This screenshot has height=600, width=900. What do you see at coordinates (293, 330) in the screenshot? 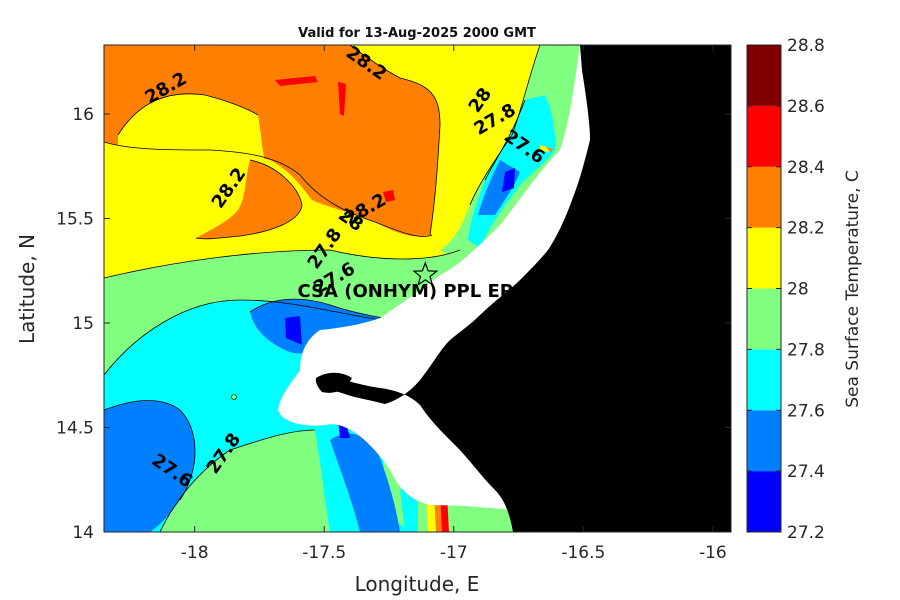
I see `sst-band-27.2-27.4` at bounding box center [293, 330].